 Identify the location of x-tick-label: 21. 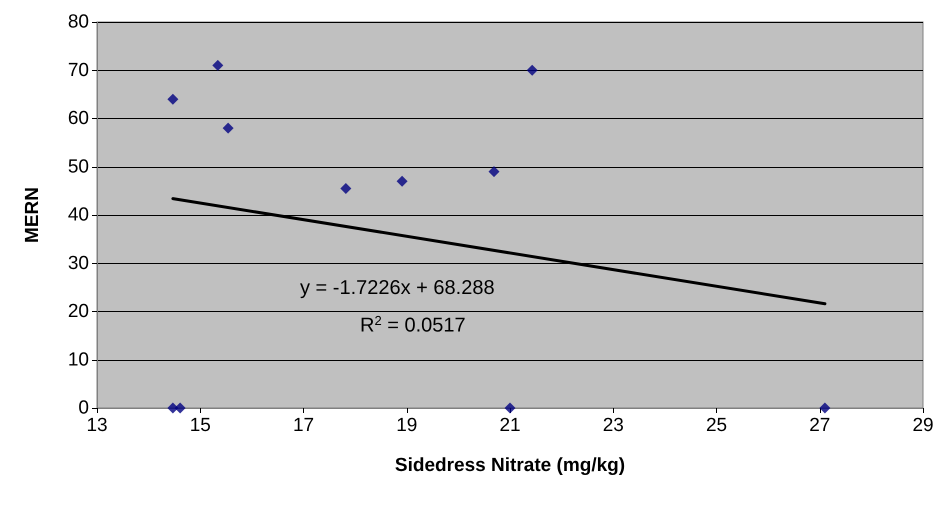
(510, 425).